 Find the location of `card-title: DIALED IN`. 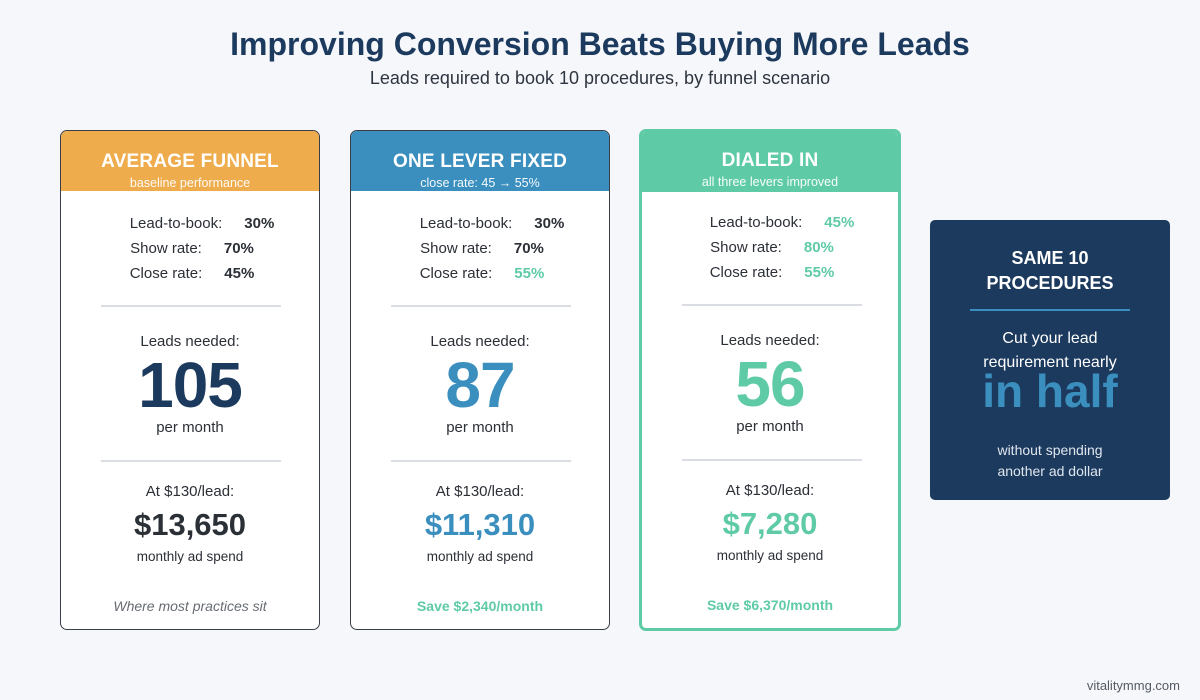

card-title: DIALED IN is located at coordinates (770, 160).